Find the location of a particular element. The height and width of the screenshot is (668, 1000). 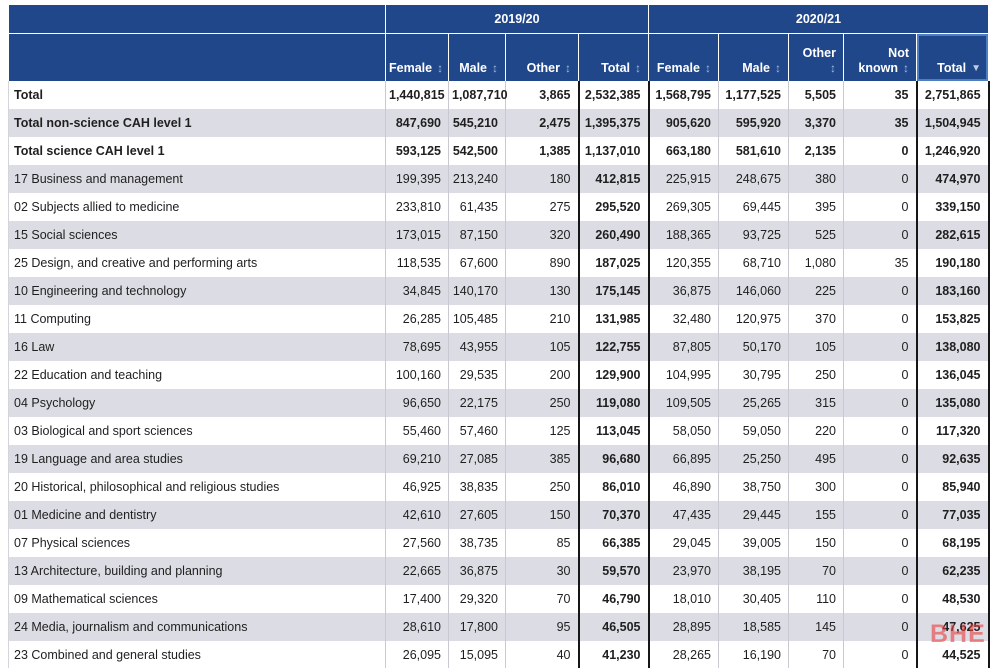

cell-female-2019-20: 34,845 is located at coordinates (417, 291).